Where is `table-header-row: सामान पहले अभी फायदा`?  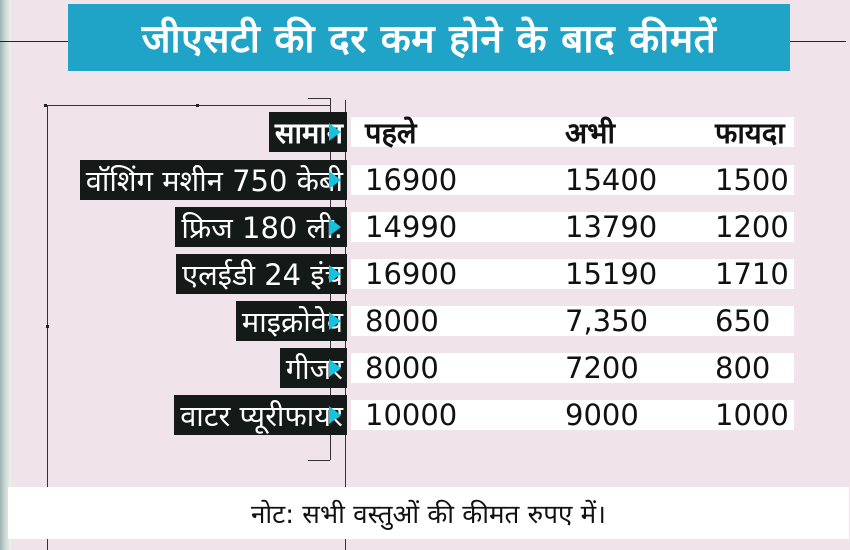
table-header-row: सामान पहले अभी फायदा is located at coordinates (425, 132).